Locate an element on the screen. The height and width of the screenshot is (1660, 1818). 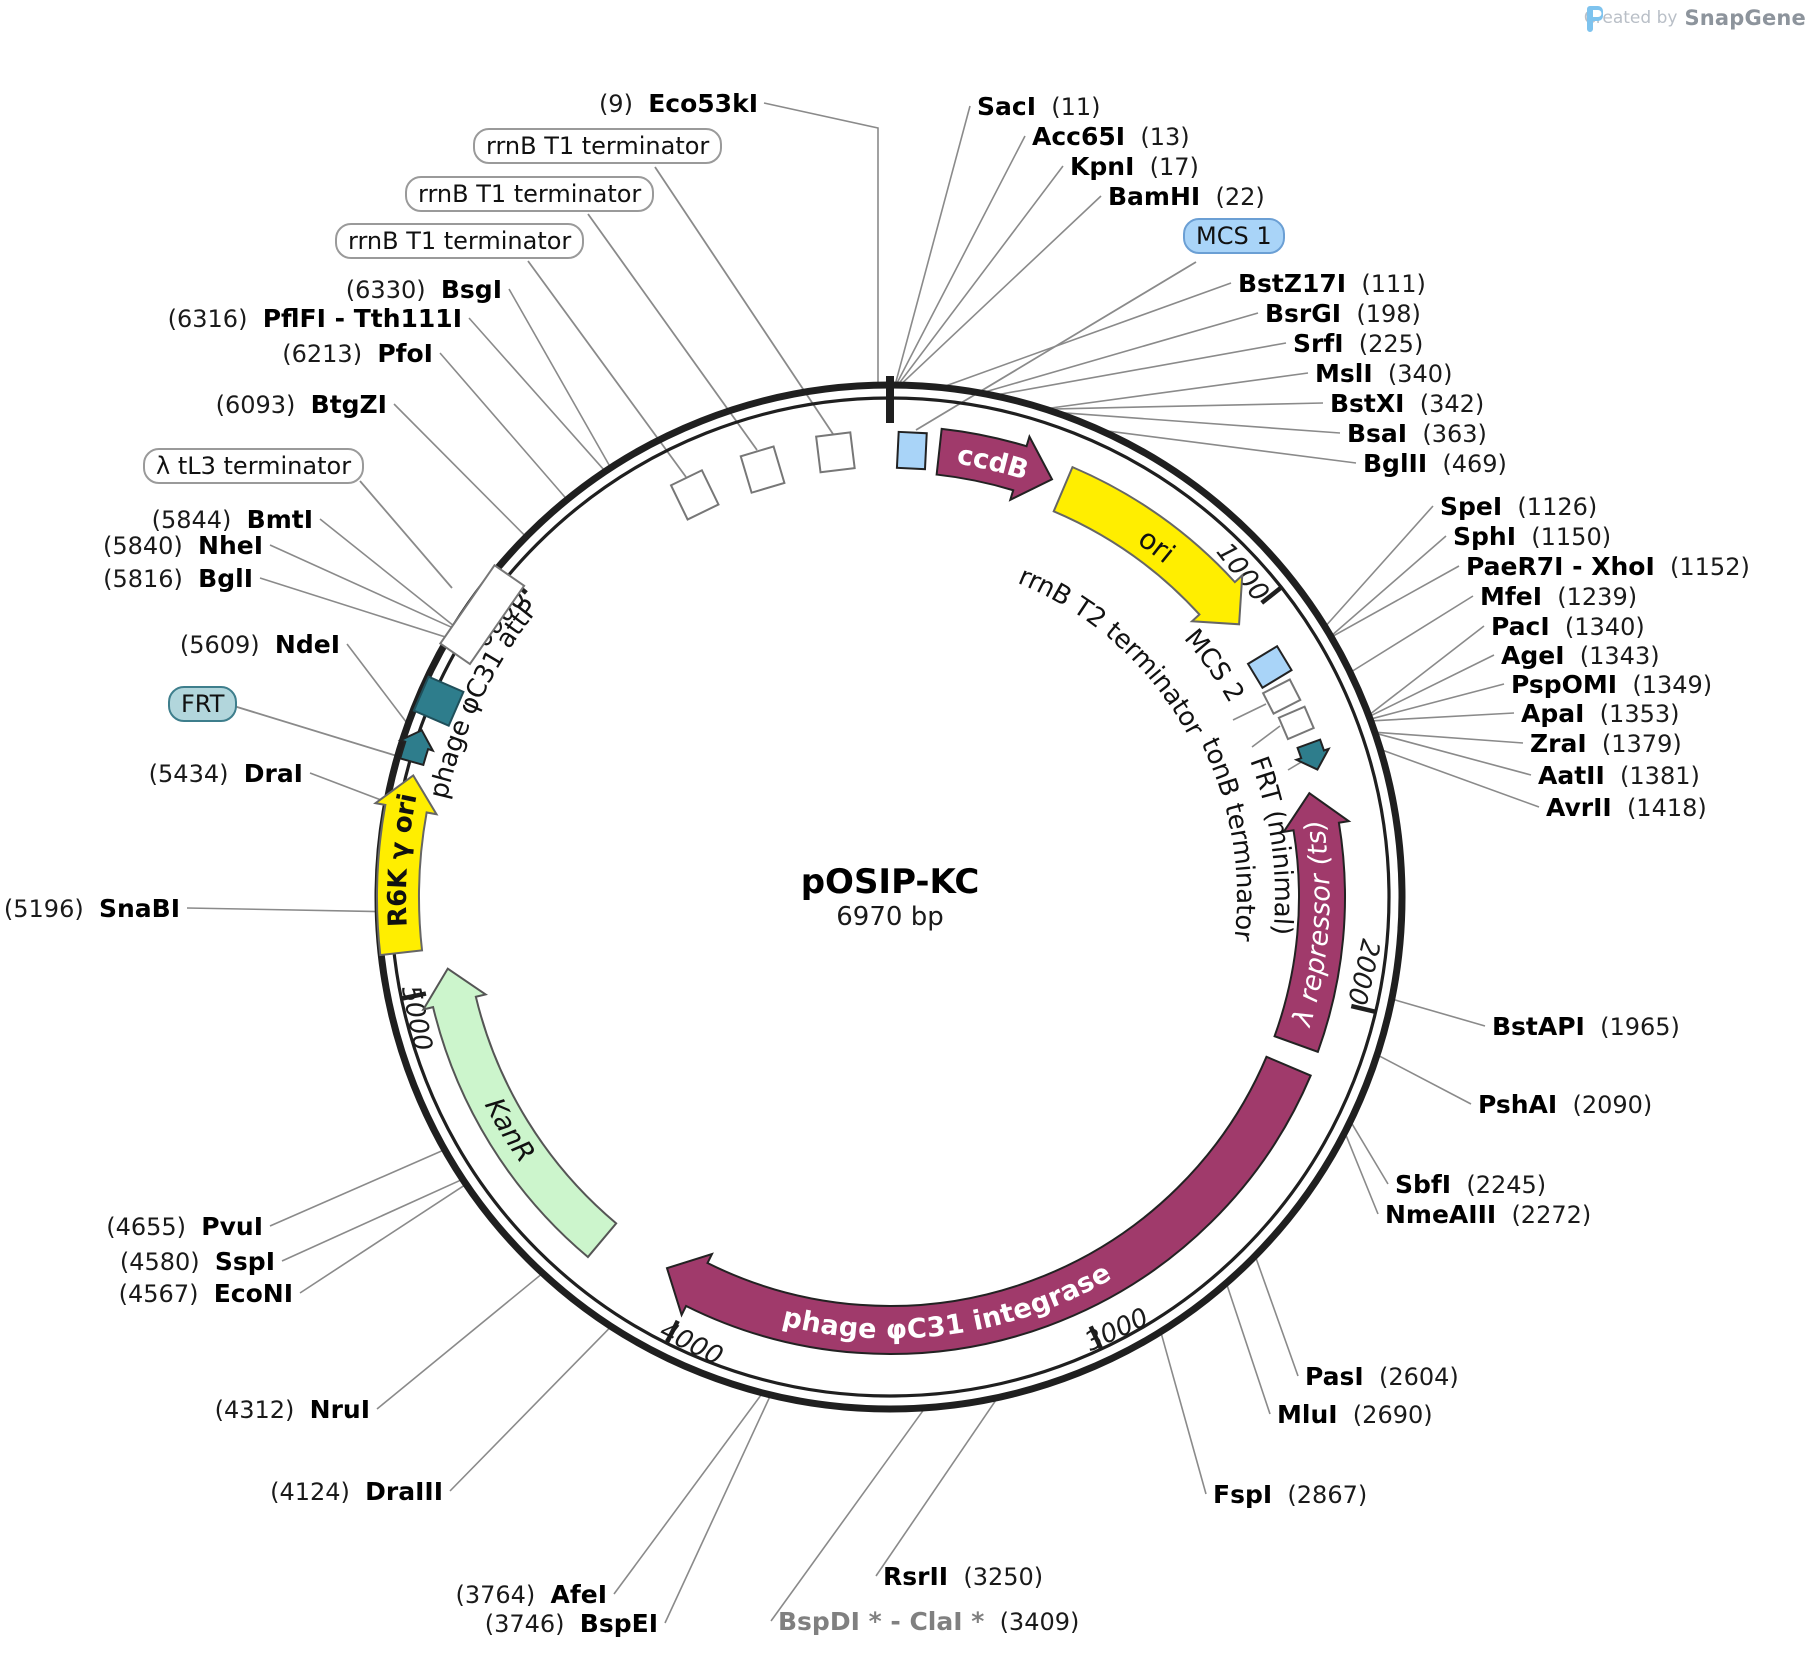
site-name: BamHI is located at coordinates (1154, 196).